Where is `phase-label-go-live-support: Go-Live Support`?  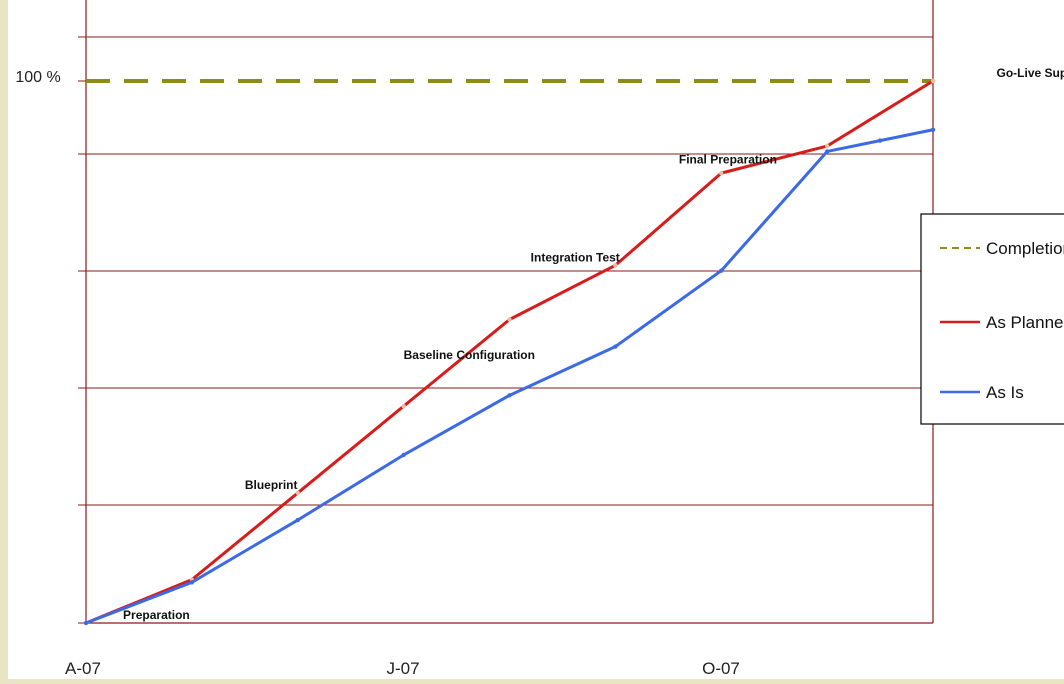 phase-label-go-live-support: Go-Live Support is located at coordinates (1030, 73).